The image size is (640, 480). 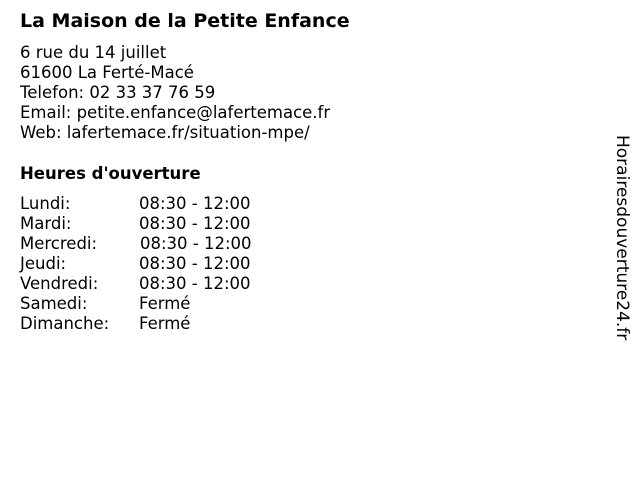 What do you see at coordinates (136, 244) in the screenshot?
I see `hours-row: Mercredi: 08:30 - 12:00` at bounding box center [136, 244].